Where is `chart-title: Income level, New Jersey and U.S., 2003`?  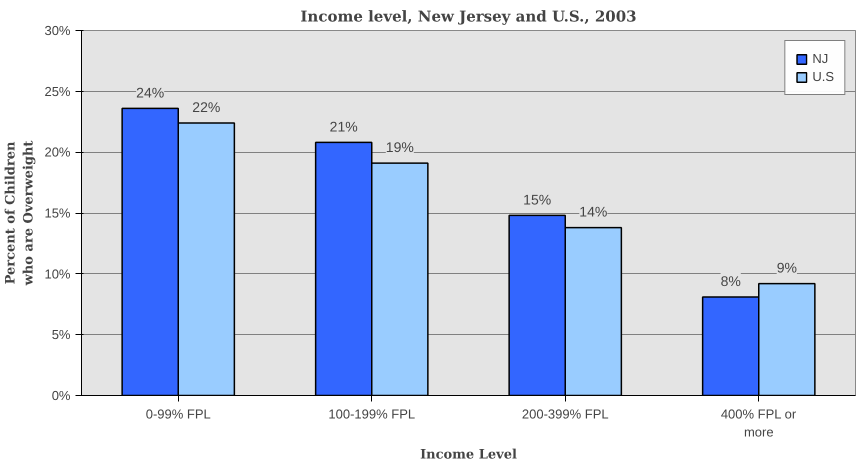 chart-title: Income level, New Jersey and U.S., 2003 is located at coordinates (468, 17).